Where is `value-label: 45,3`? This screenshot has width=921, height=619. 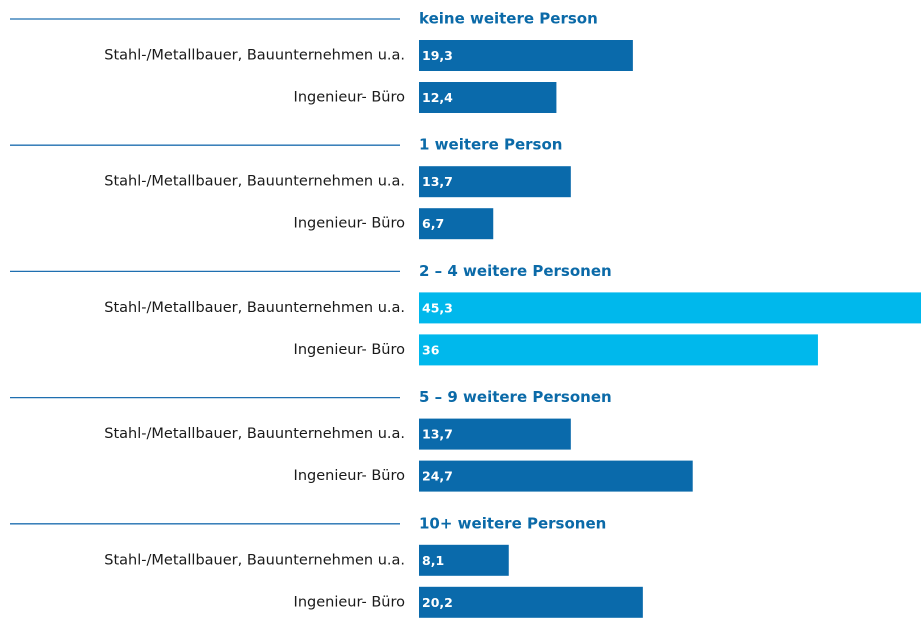
value-label: 45,3 is located at coordinates (437, 307).